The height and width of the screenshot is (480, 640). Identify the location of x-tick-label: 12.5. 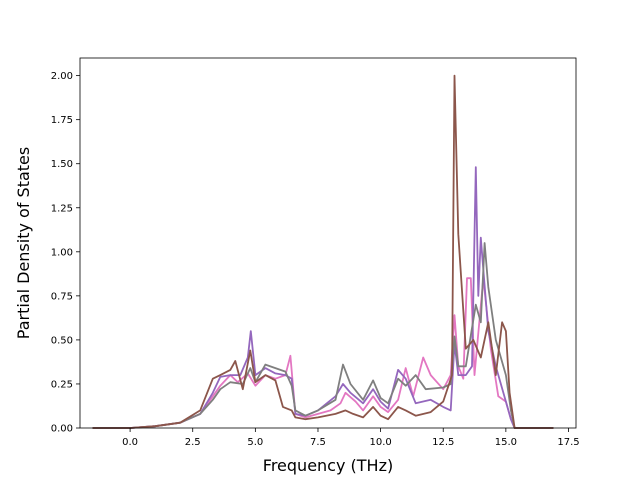
(443, 442).